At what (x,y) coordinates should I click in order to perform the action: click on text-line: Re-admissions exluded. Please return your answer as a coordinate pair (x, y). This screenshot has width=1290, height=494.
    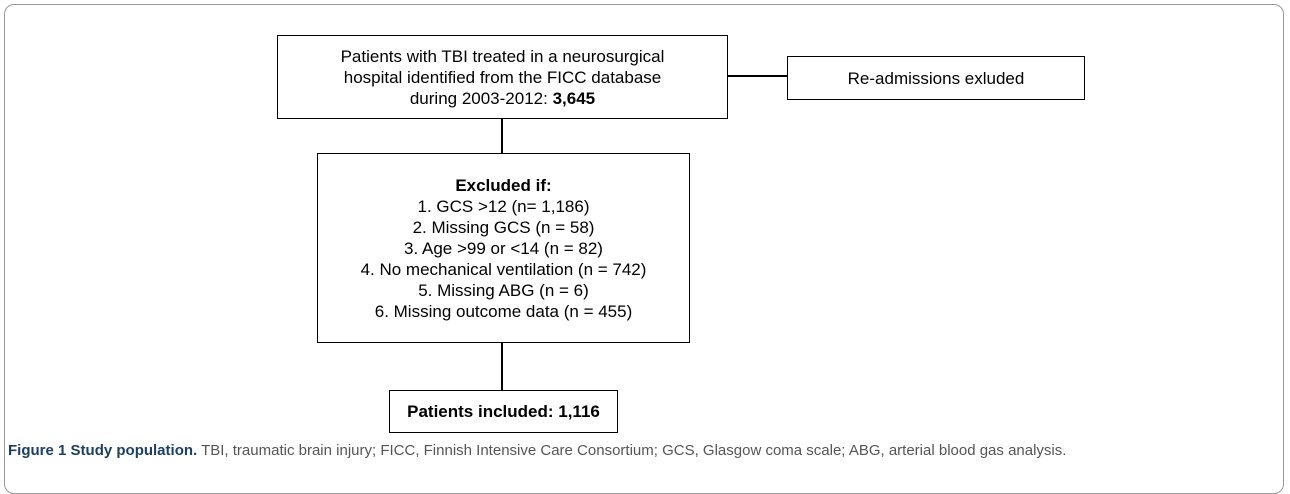
    Looking at the image, I should click on (936, 78).